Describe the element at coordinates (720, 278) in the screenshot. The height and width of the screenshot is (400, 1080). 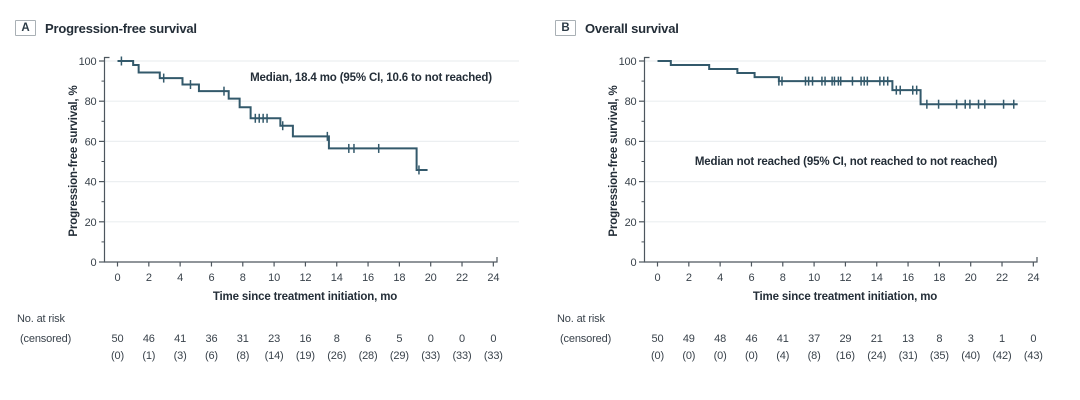
I see `x-tick-label: 4` at that location.